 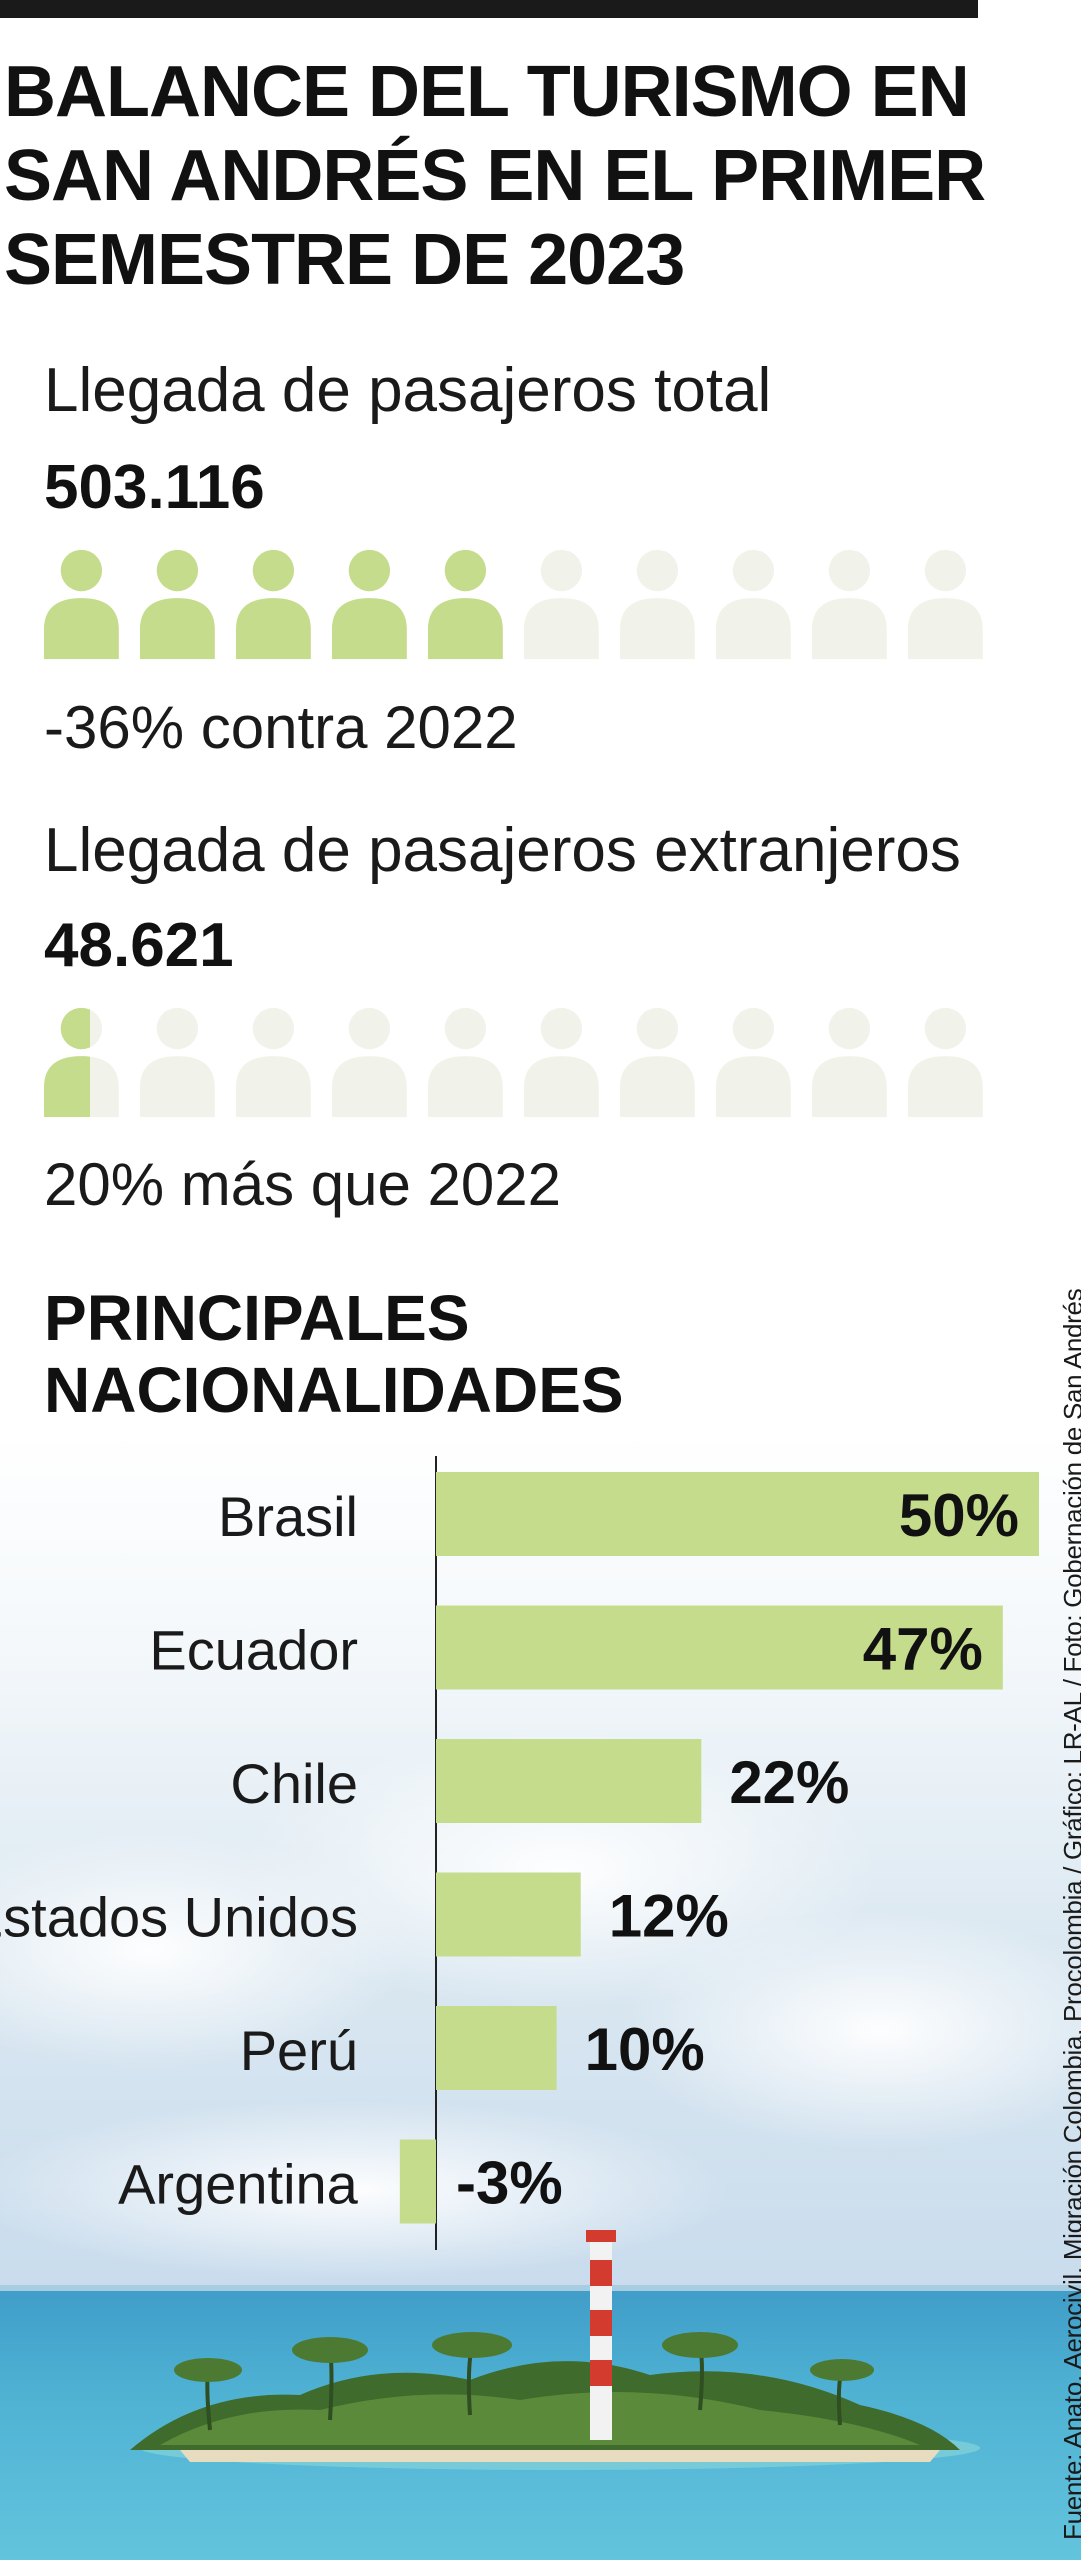 I want to click on bar-argentina, so click(x=417, y=2181).